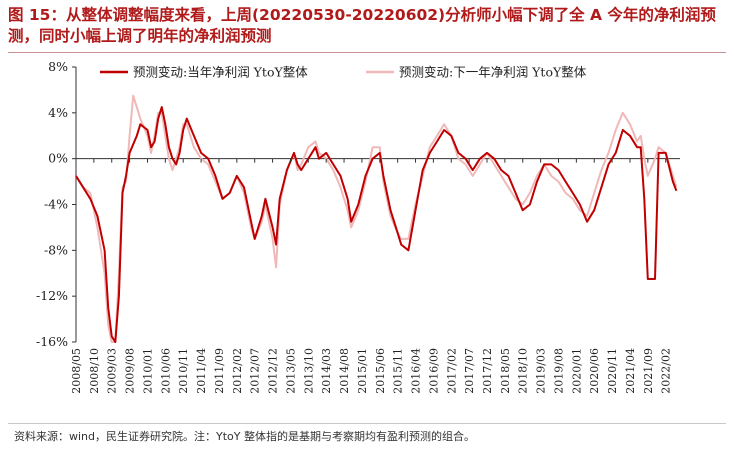  What do you see at coordinates (523, 371) in the screenshot?
I see `x-tick-label: 2018/10` at bounding box center [523, 371].